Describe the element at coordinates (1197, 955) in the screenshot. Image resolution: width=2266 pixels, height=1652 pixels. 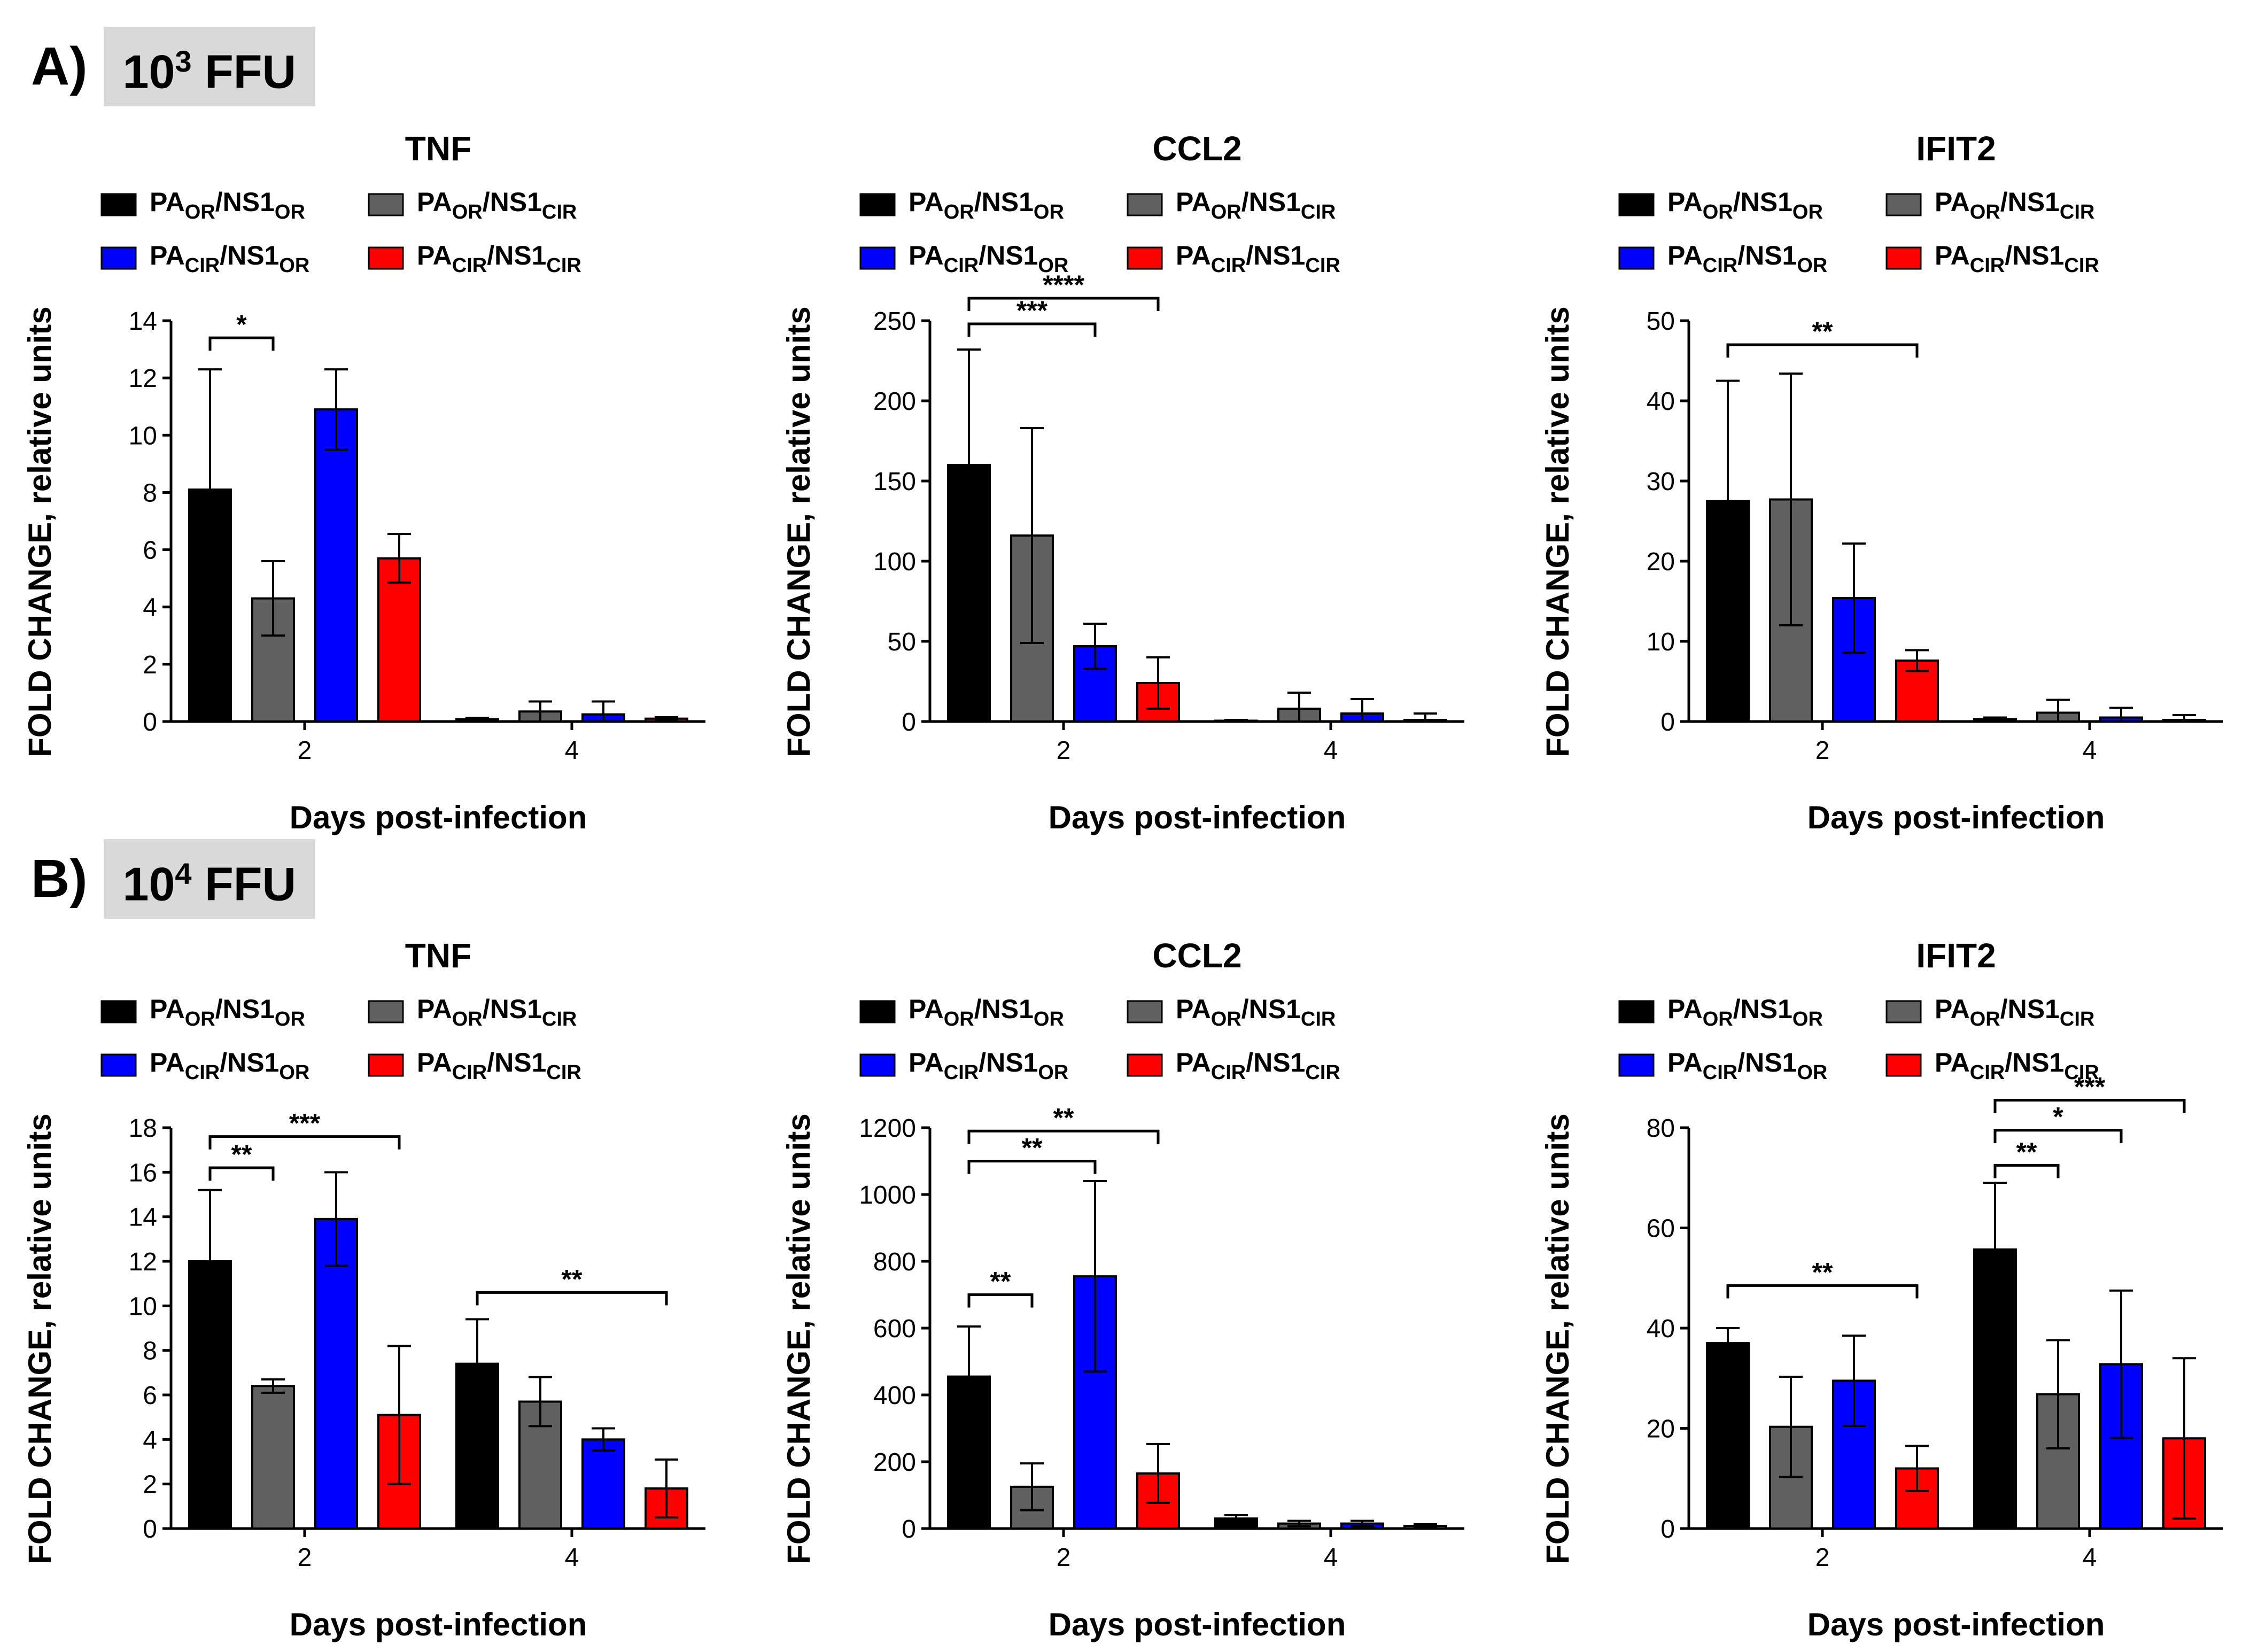
I see `chart-title: CCL2` at that location.